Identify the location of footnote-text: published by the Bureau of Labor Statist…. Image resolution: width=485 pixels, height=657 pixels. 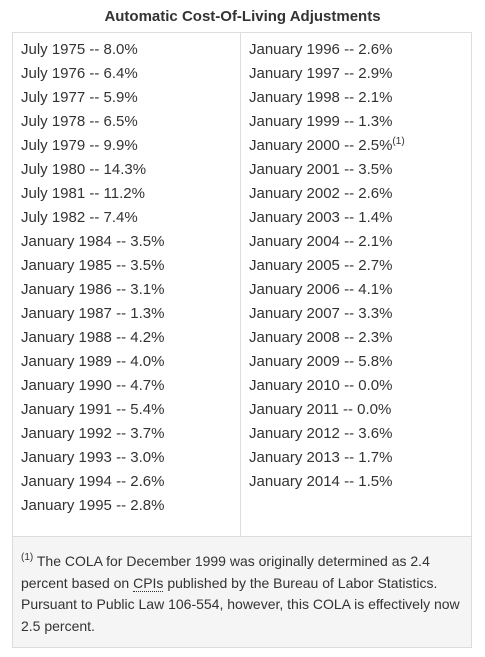
(240, 604).